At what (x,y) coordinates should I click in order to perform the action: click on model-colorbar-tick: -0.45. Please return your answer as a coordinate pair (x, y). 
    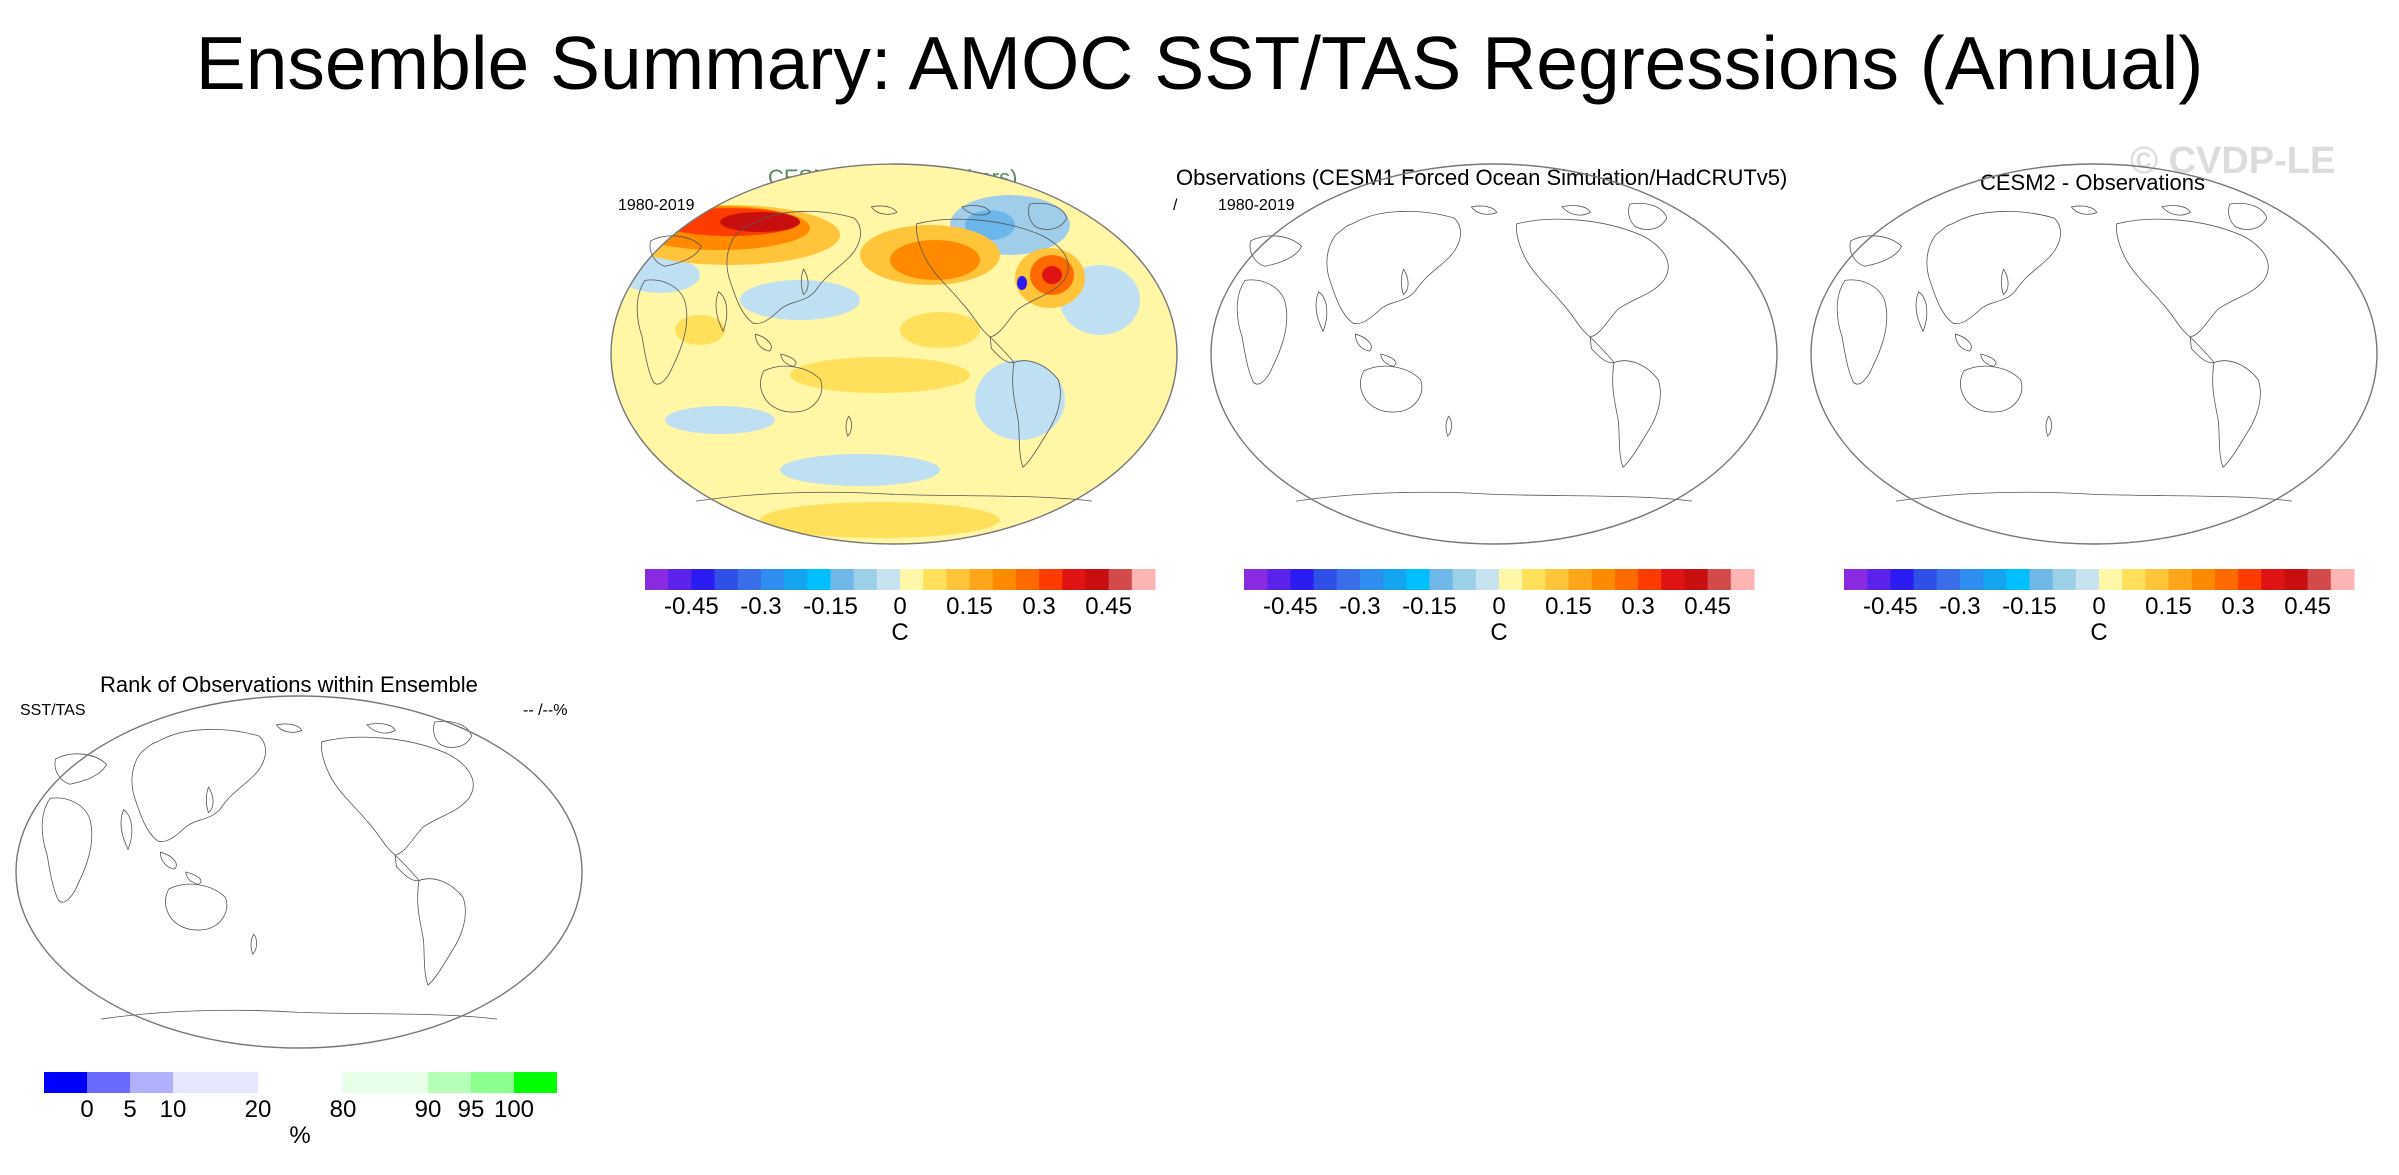
    Looking at the image, I should click on (691, 606).